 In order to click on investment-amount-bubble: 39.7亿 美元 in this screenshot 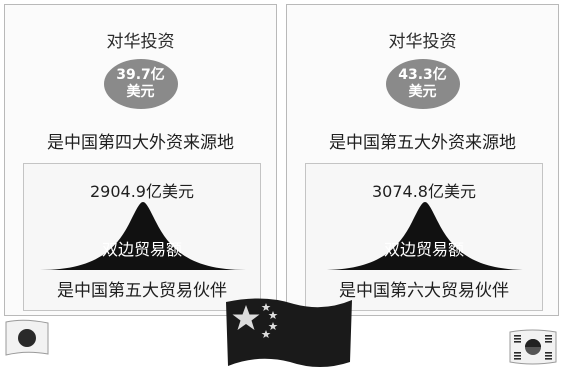, I will do `click(140, 84)`.